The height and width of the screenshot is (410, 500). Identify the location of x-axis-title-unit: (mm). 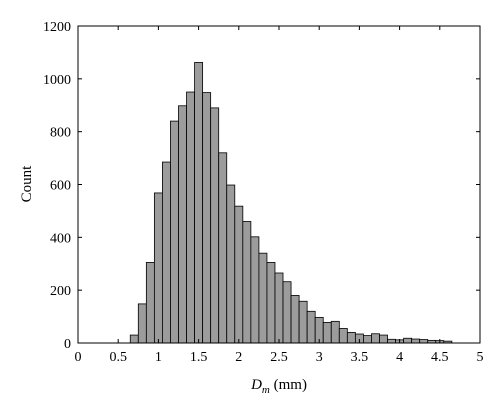
(288, 385).